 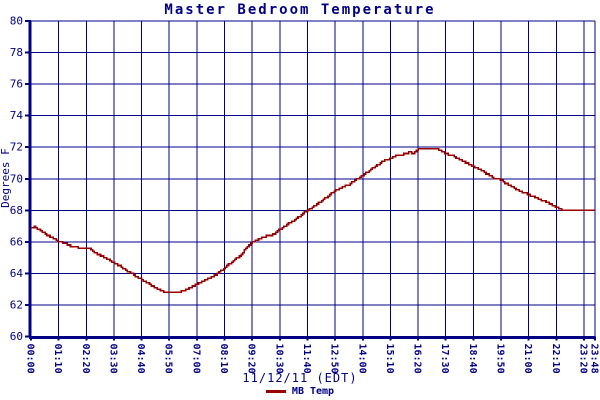 What do you see at coordinates (16, 178) in the screenshot?
I see `y-tick-label: 70` at bounding box center [16, 178].